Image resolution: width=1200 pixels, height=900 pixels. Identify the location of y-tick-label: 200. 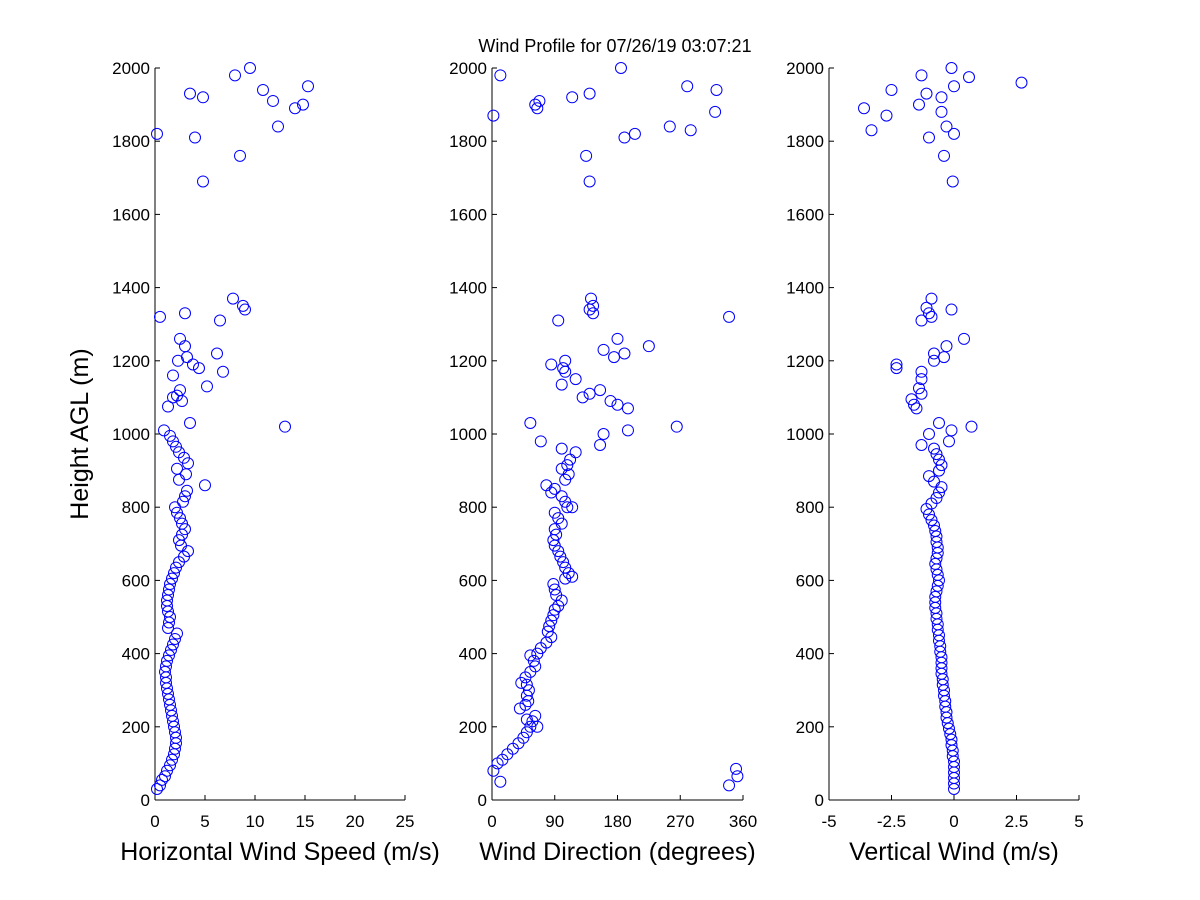
(136, 727).